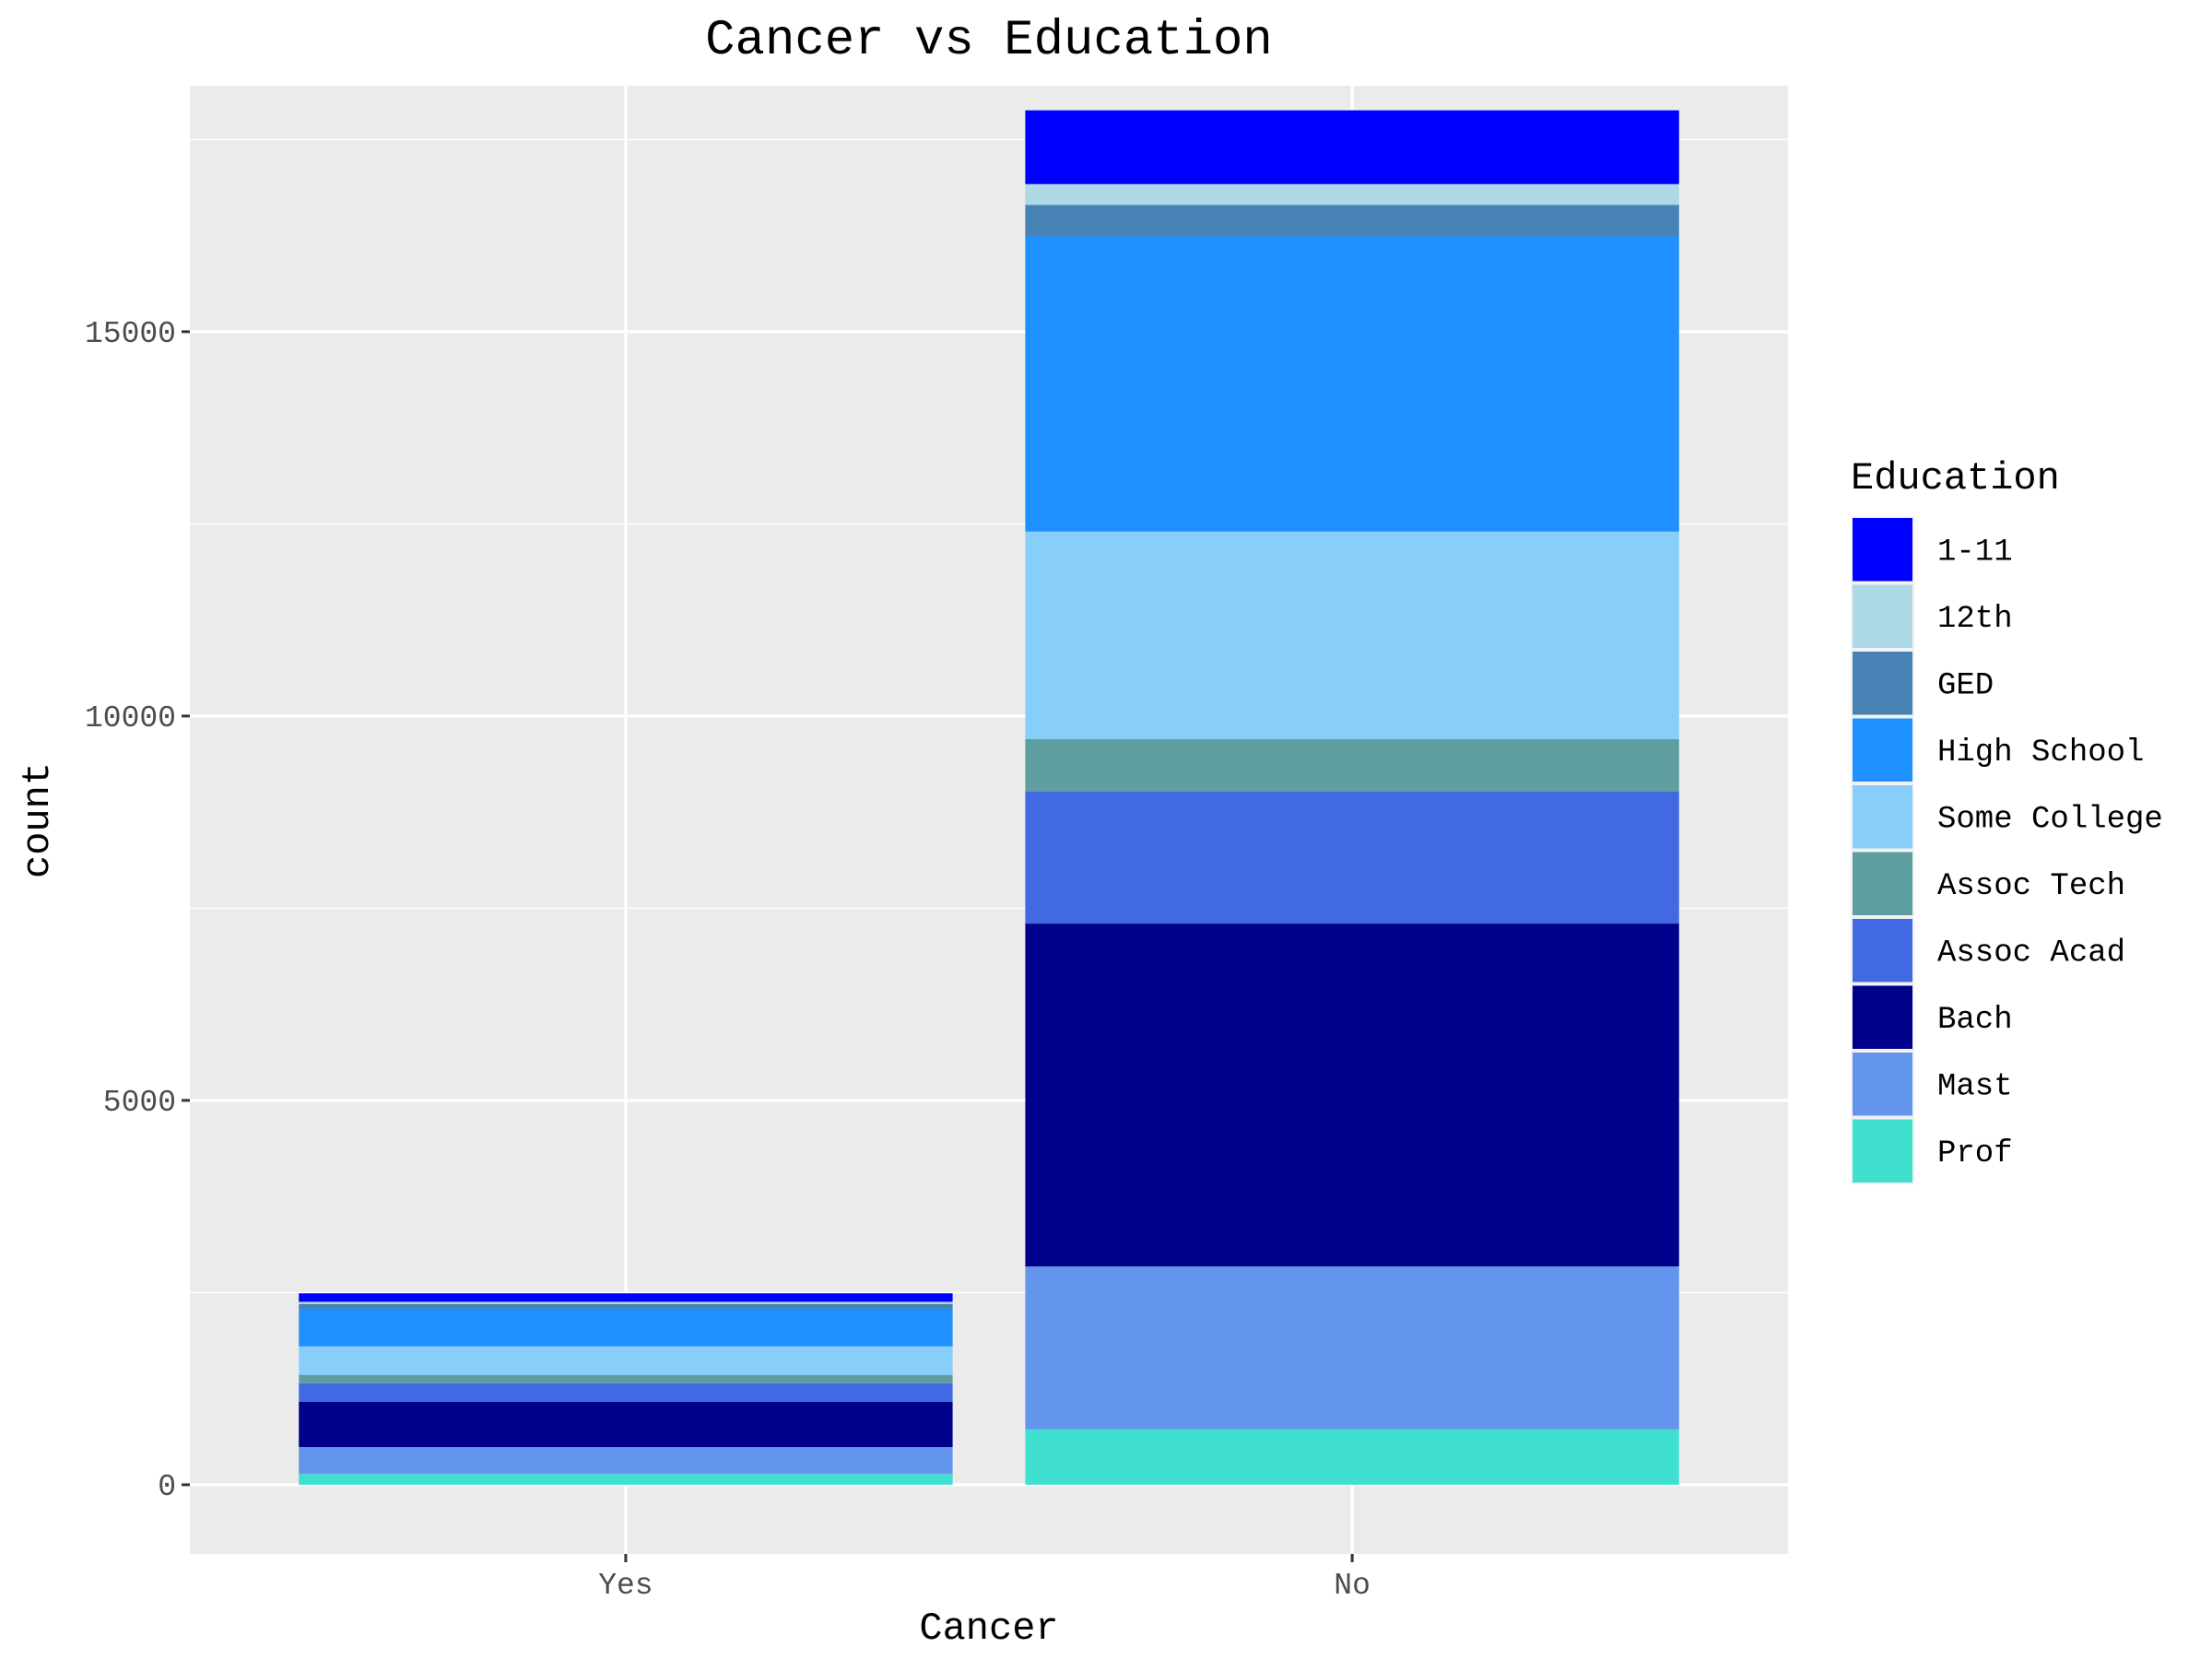  What do you see at coordinates (1882, 683) in the screenshot?
I see `legend-swatch-ged` at bounding box center [1882, 683].